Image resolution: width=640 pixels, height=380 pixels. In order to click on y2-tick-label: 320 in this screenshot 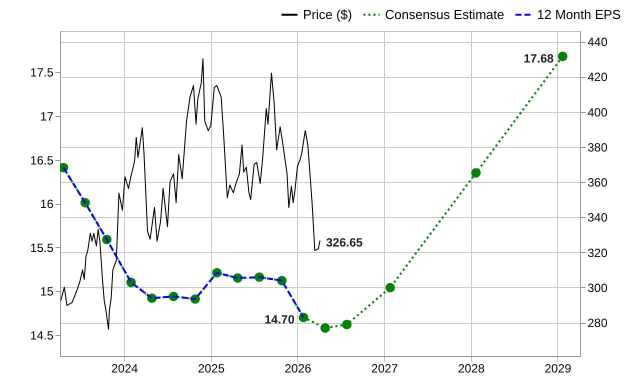, I will do `click(598, 253)`.